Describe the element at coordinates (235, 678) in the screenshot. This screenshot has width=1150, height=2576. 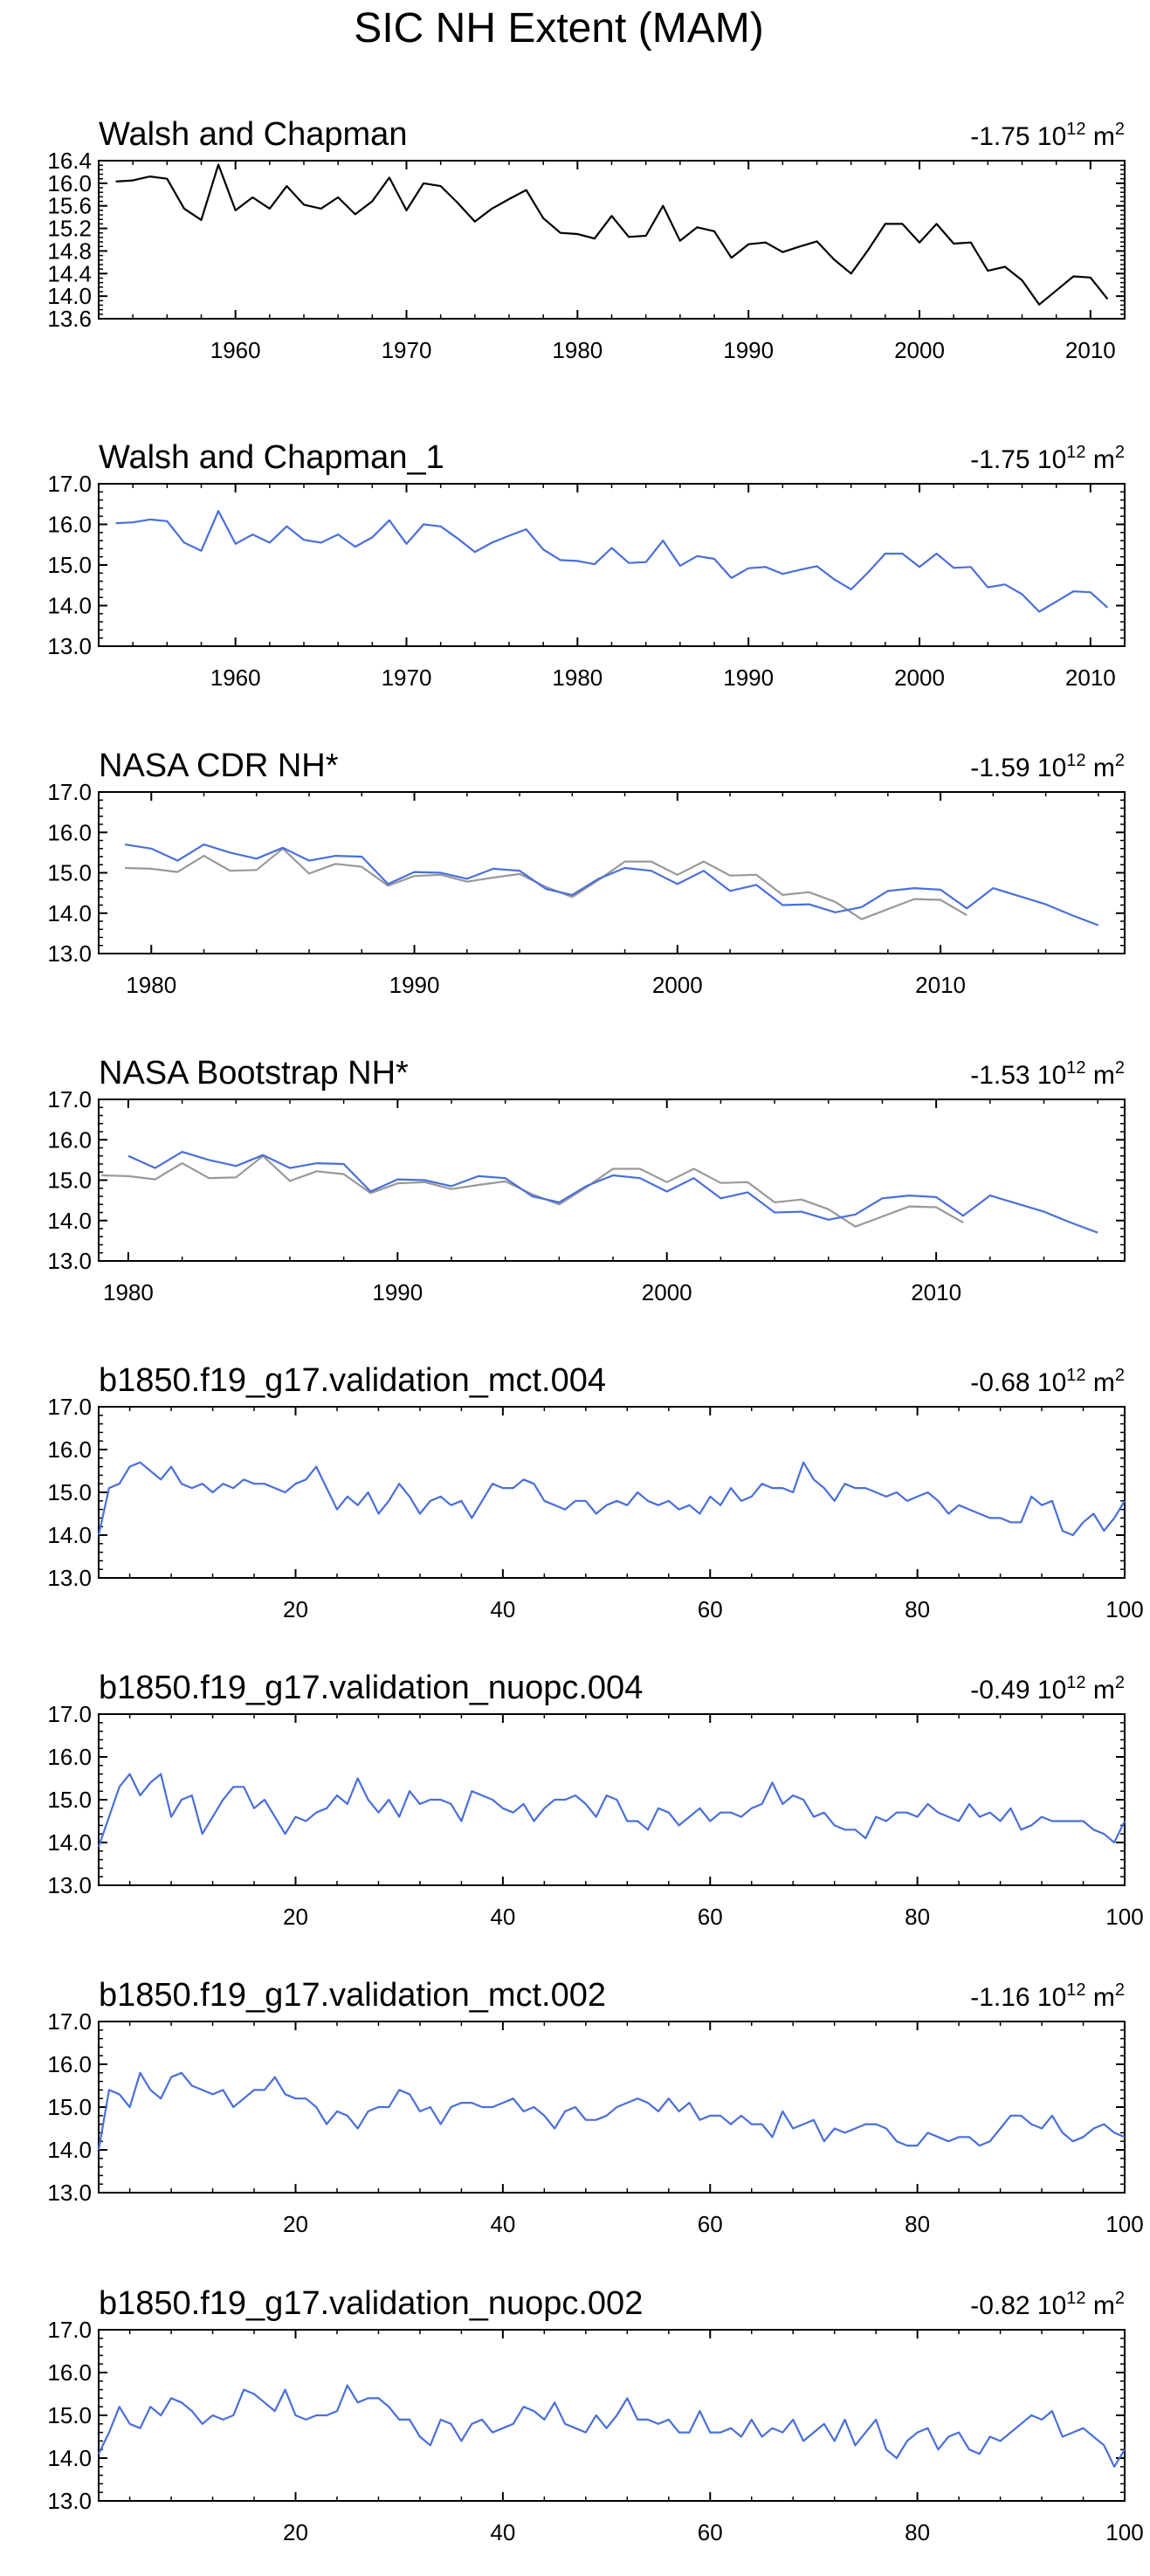
I see `x-tick-label: 1960` at that location.